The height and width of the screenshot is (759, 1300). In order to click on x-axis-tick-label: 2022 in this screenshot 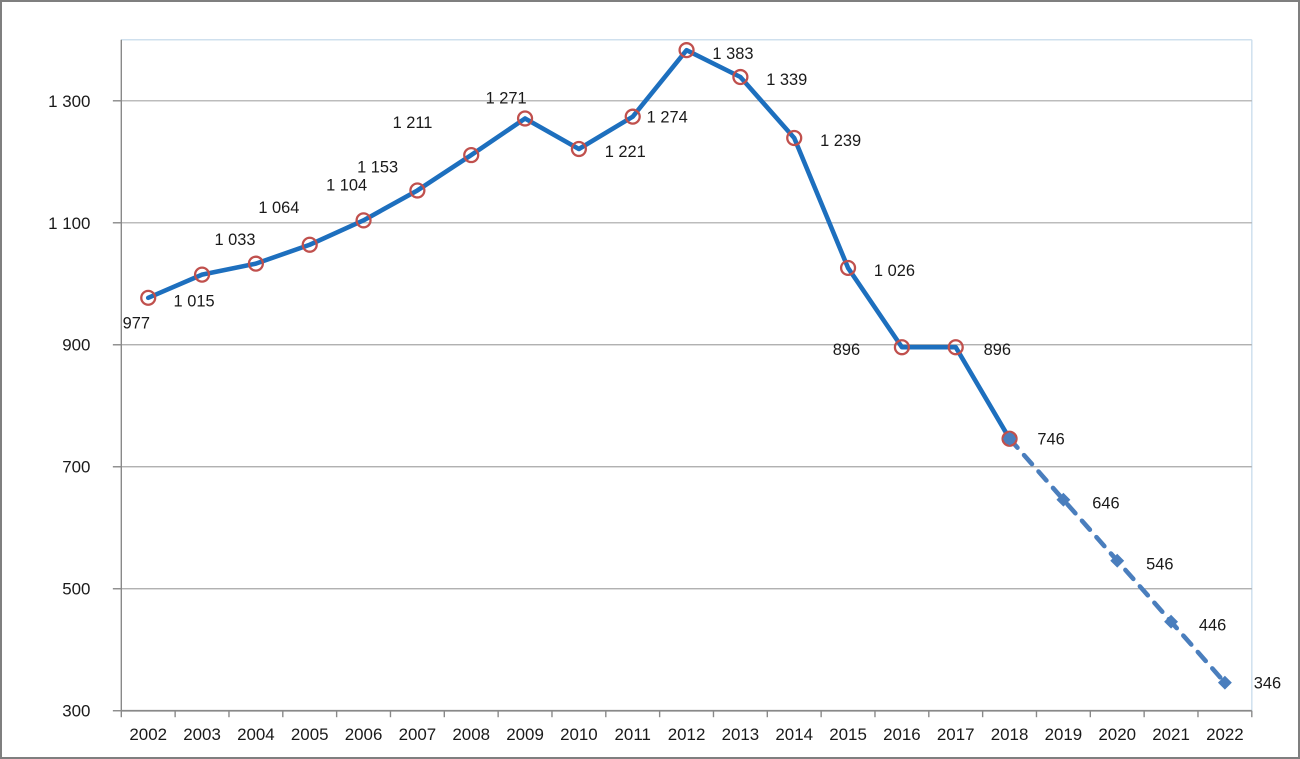, I will do `click(1225, 734)`.